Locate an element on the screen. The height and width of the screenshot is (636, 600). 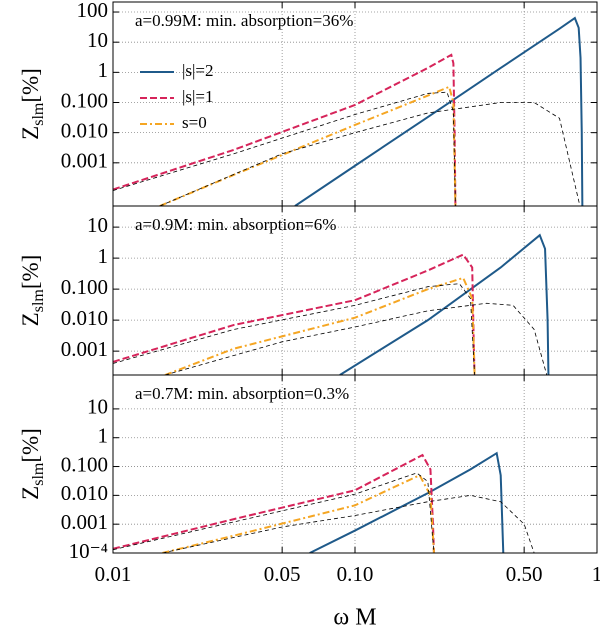
x-tick-label: 0.05 is located at coordinates (282, 574).